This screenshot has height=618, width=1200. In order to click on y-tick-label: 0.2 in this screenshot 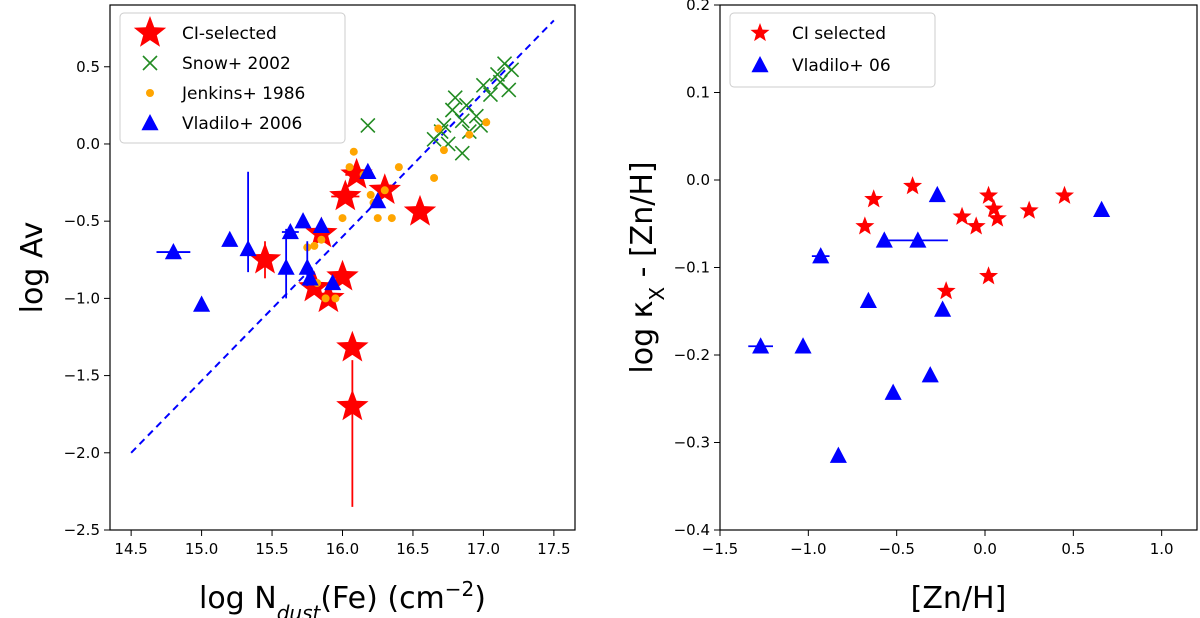, I will do `click(698, 7)`.